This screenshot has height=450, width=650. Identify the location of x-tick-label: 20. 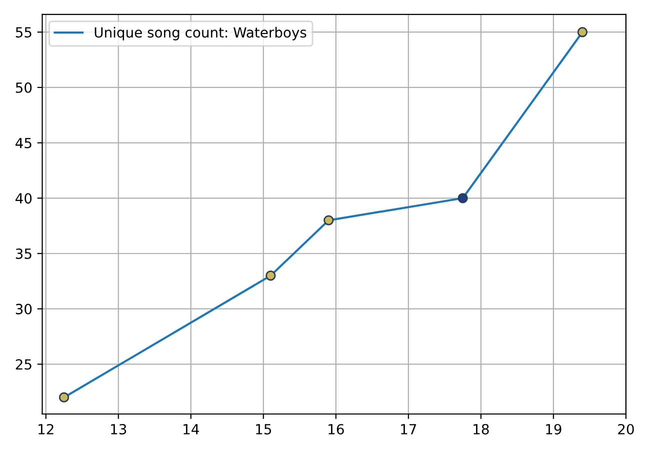
(626, 429).